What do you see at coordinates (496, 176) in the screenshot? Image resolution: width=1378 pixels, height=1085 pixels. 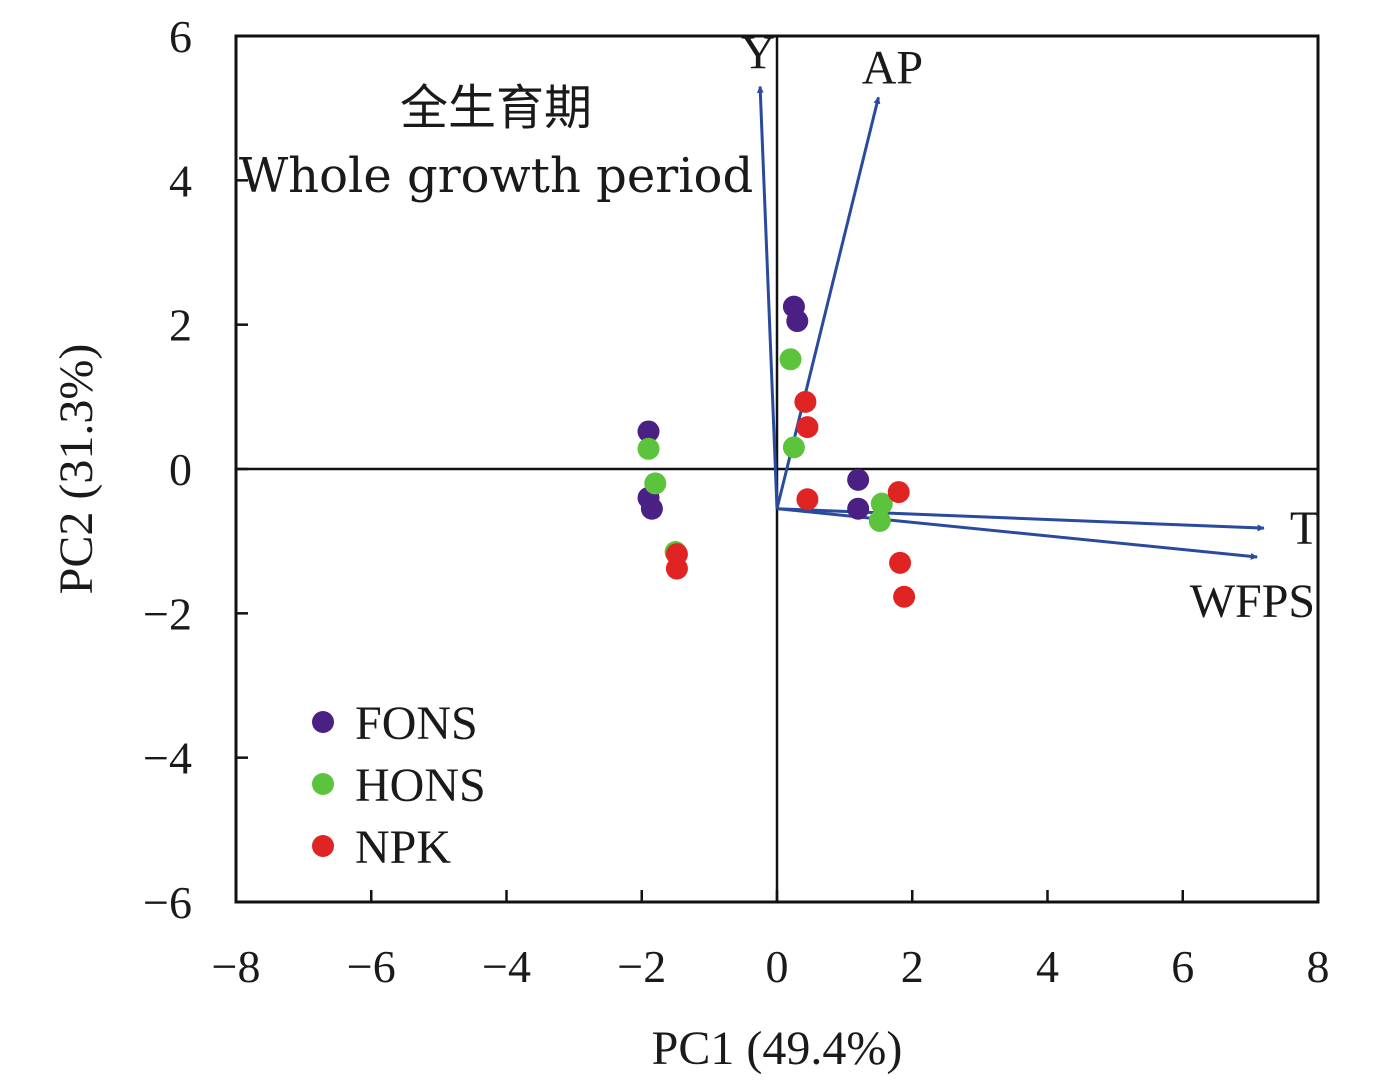 I see `annotation-english: Whole growth period` at bounding box center [496, 176].